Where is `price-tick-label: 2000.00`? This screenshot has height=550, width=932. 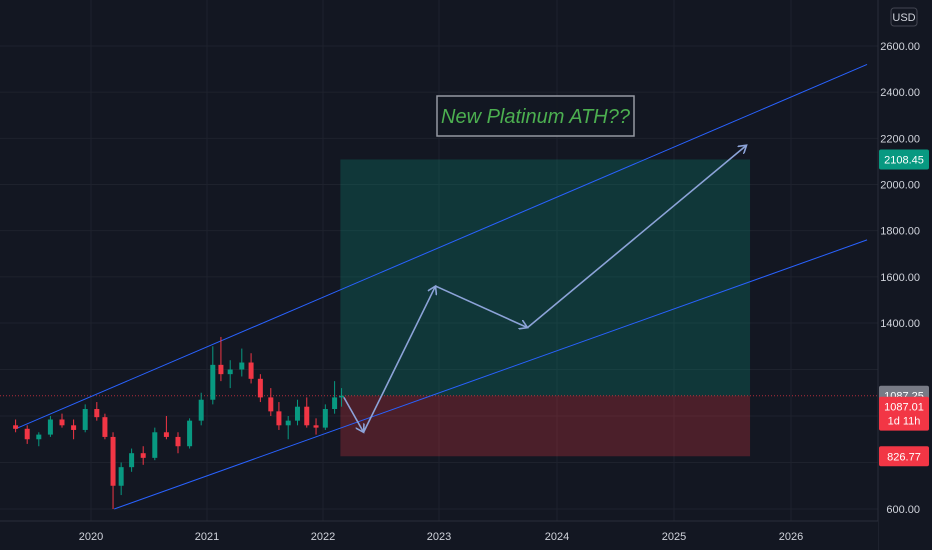 price-tick-label: 2000.00 is located at coordinates (900, 186).